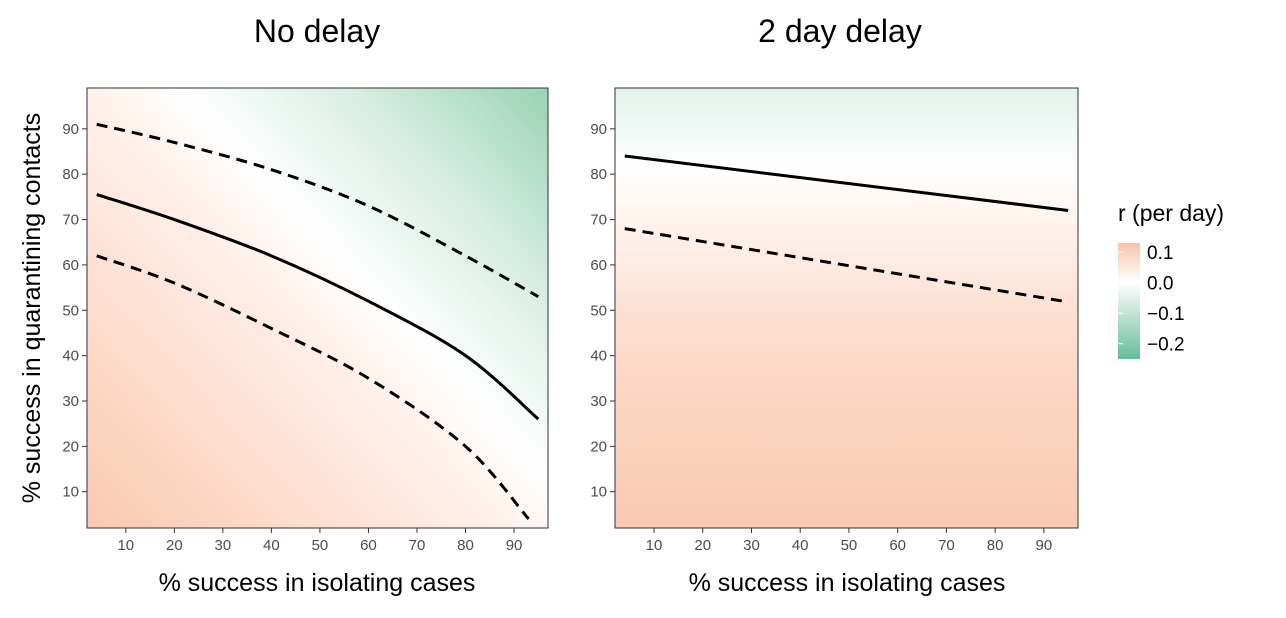  I want to click on panel-title: 2 day delay, so click(840, 31).